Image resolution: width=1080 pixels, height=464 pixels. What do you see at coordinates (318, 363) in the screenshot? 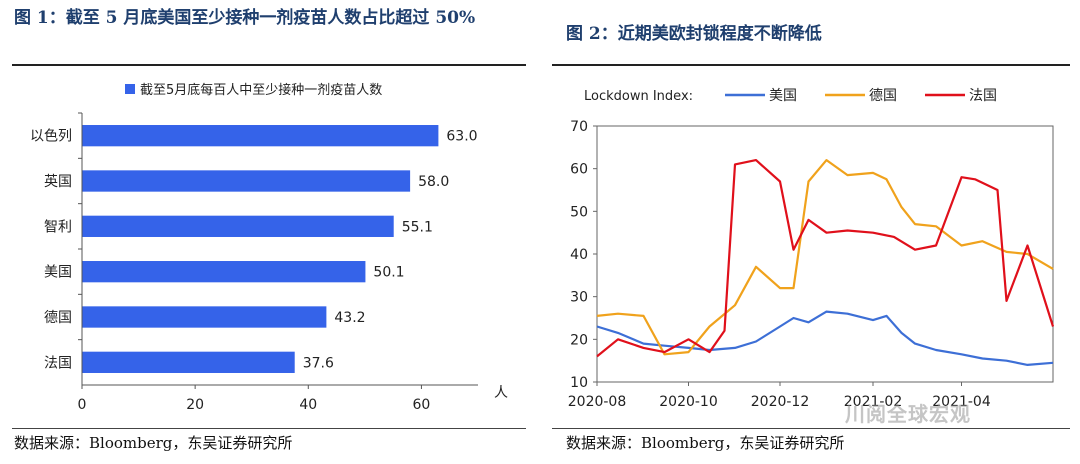
I see `data-label: 37.6` at bounding box center [318, 363].